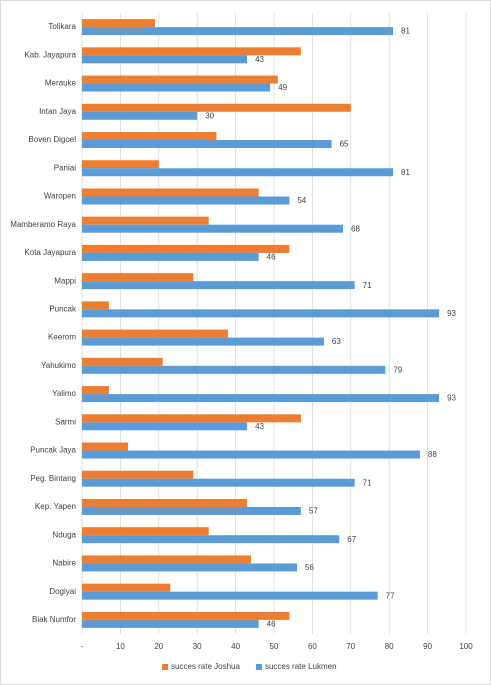  I want to click on x-tick-label: 20, so click(158, 646).